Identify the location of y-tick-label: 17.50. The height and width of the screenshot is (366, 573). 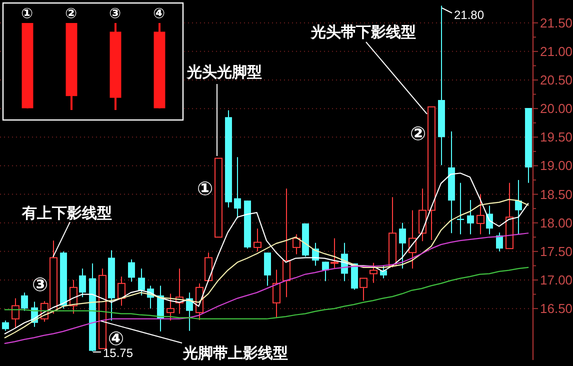
(556, 251).